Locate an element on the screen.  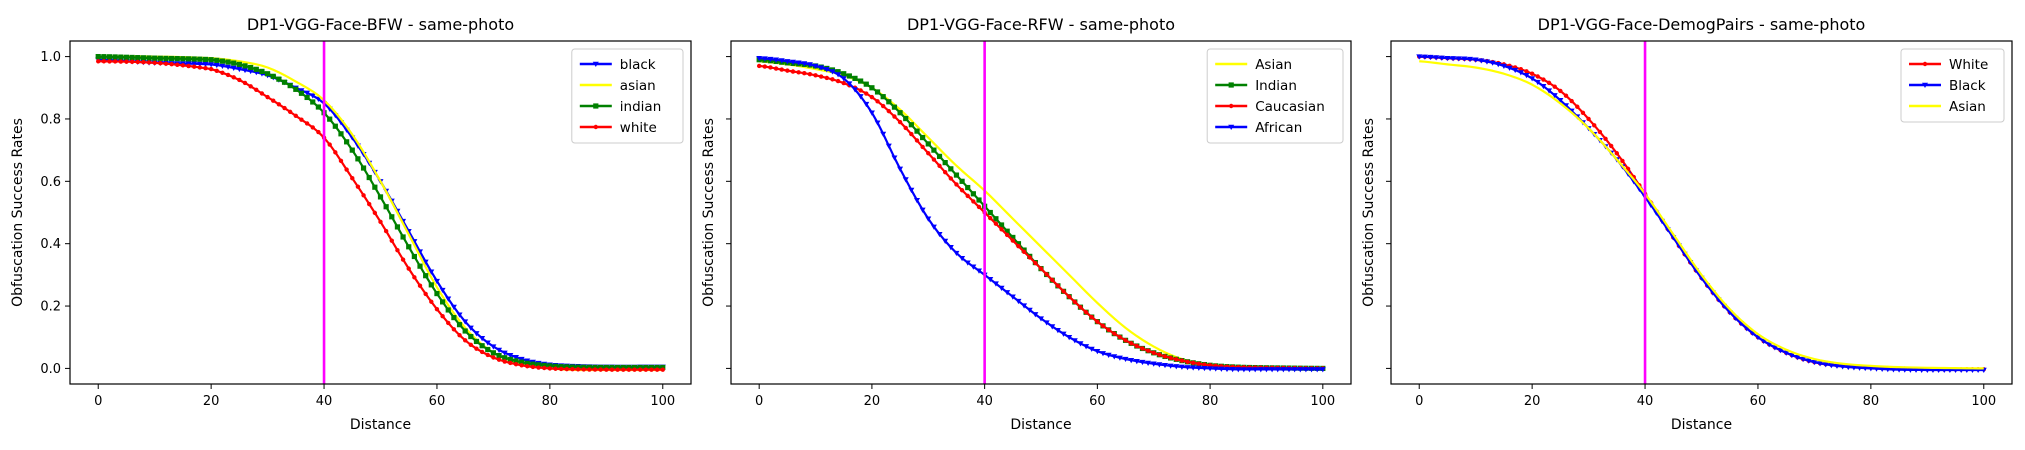
x-tick-label: 60 is located at coordinates (1097, 401).